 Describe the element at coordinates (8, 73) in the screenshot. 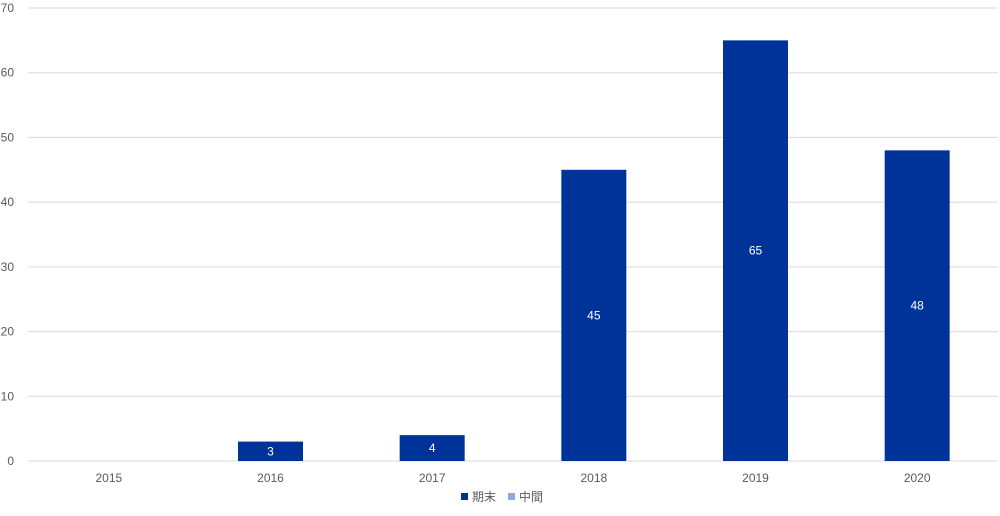

I see `y-tick-label: 60` at that location.